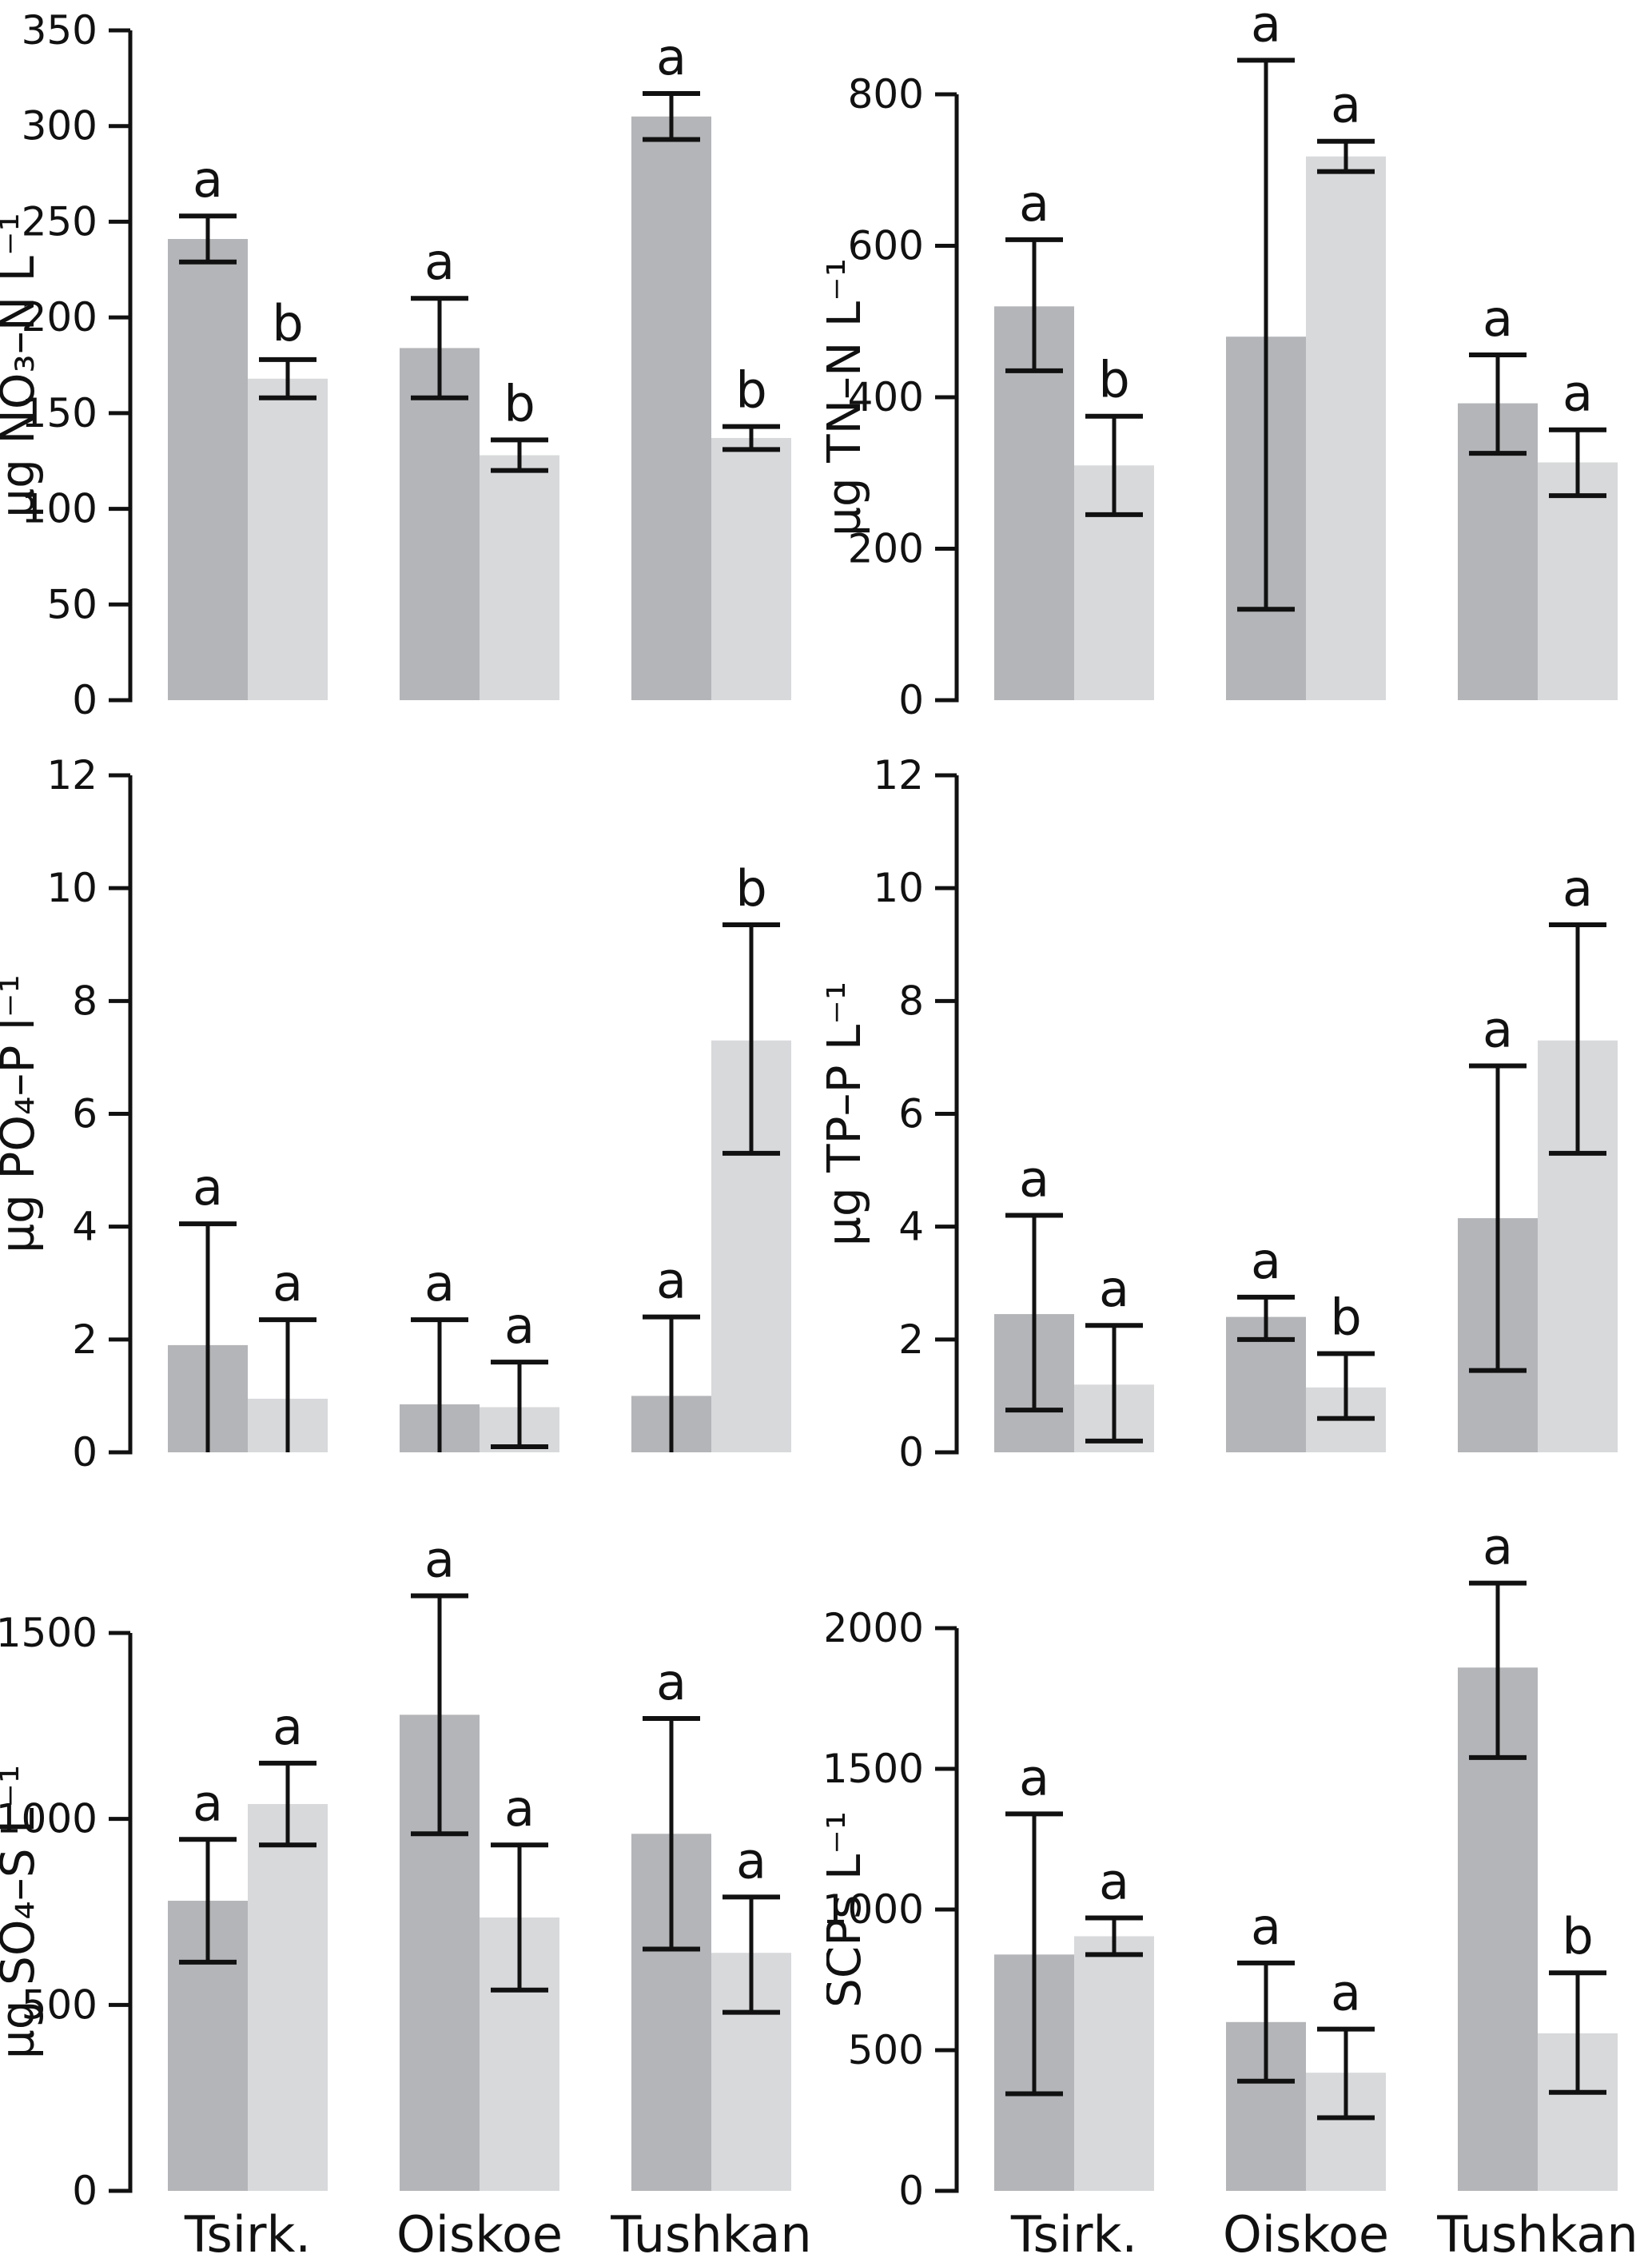  I want to click on y-axis-label: SCPs L⁻¹, so click(848, 1910).